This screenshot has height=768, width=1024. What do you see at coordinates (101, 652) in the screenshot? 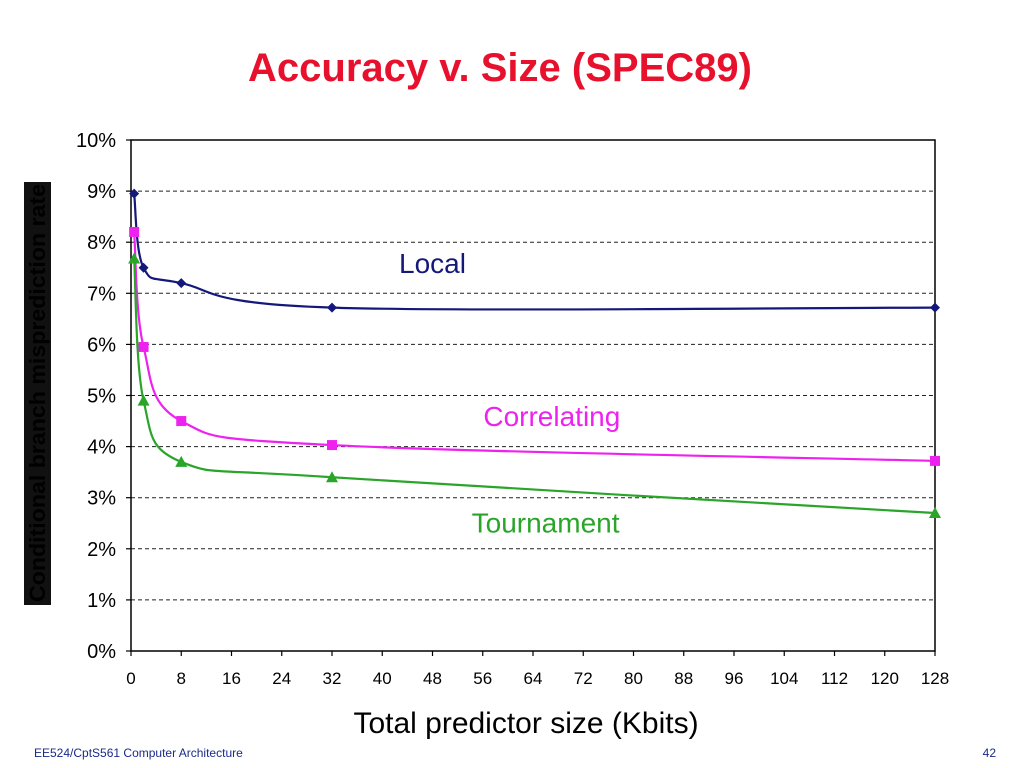
I see `y-tick-label: 0%` at bounding box center [101, 652].